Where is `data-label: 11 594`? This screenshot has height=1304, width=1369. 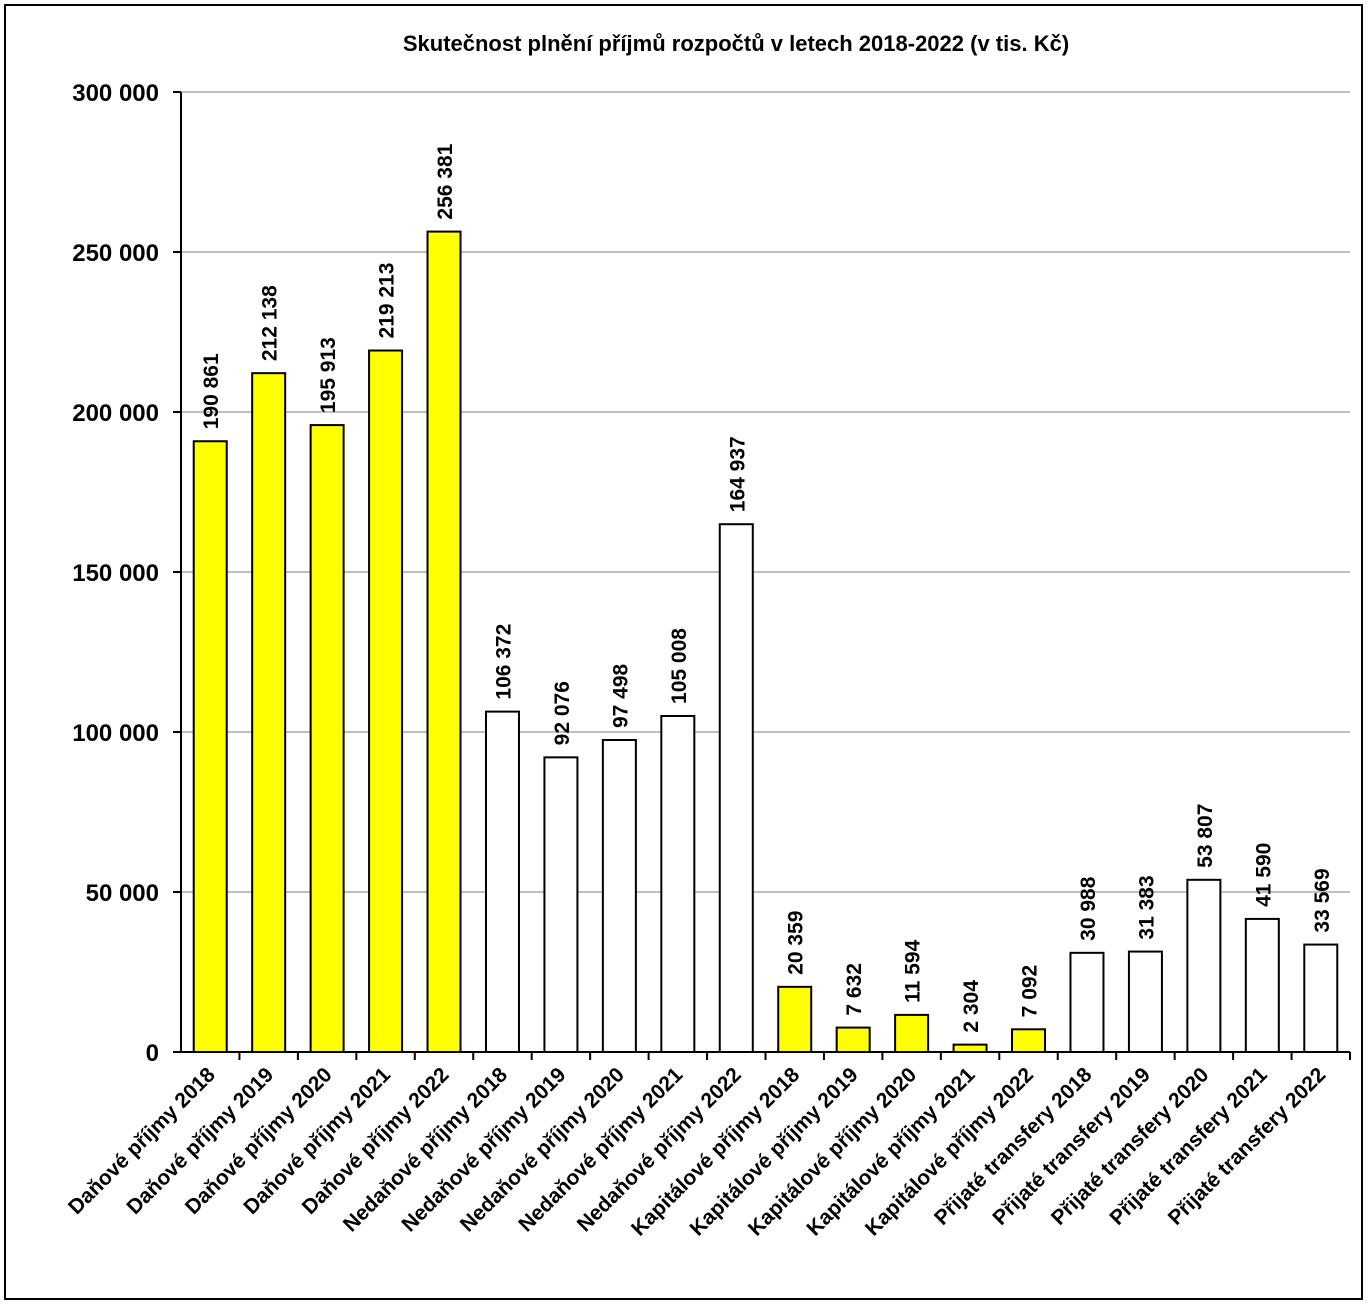 data-label: 11 594 is located at coordinates (913, 971).